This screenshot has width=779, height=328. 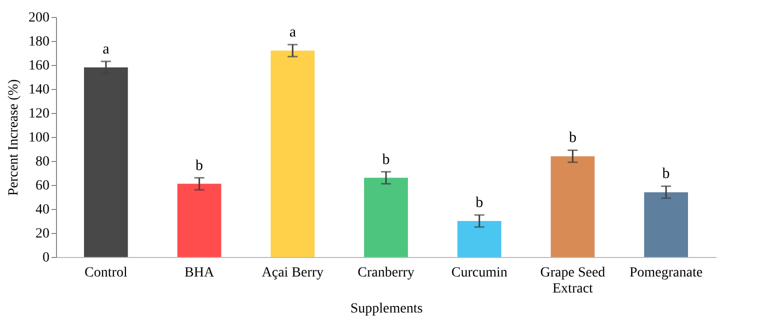 I want to click on x-tick-label: Control, so click(x=106, y=273).